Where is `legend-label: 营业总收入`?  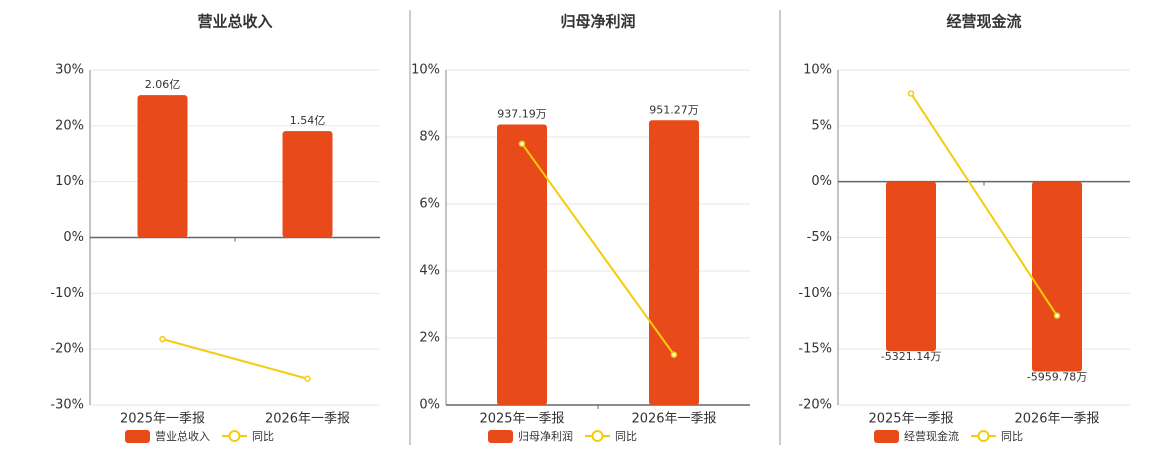
legend-label: 营业总收入 is located at coordinates (182, 436).